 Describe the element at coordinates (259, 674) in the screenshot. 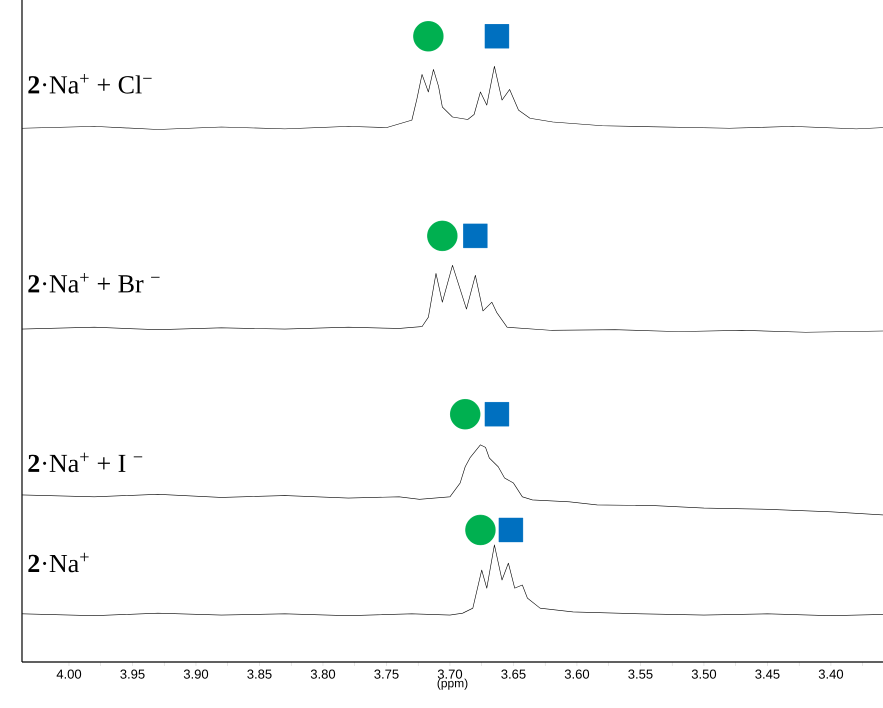

I see `x-tick-label: 3.85` at that location.